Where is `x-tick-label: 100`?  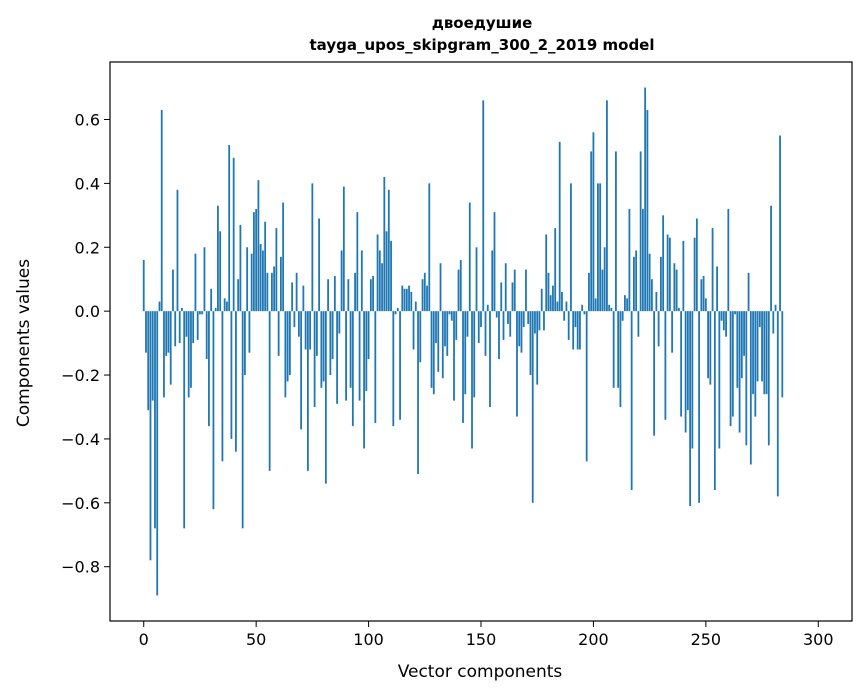 x-tick-label: 100 is located at coordinates (368, 639).